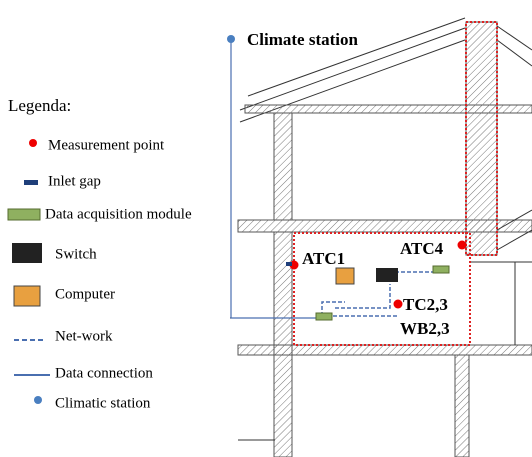 Image resolution: width=532 pixels, height=457 pixels. What do you see at coordinates (74, 181) in the screenshot?
I see `legend-item: Inlet gap` at bounding box center [74, 181].